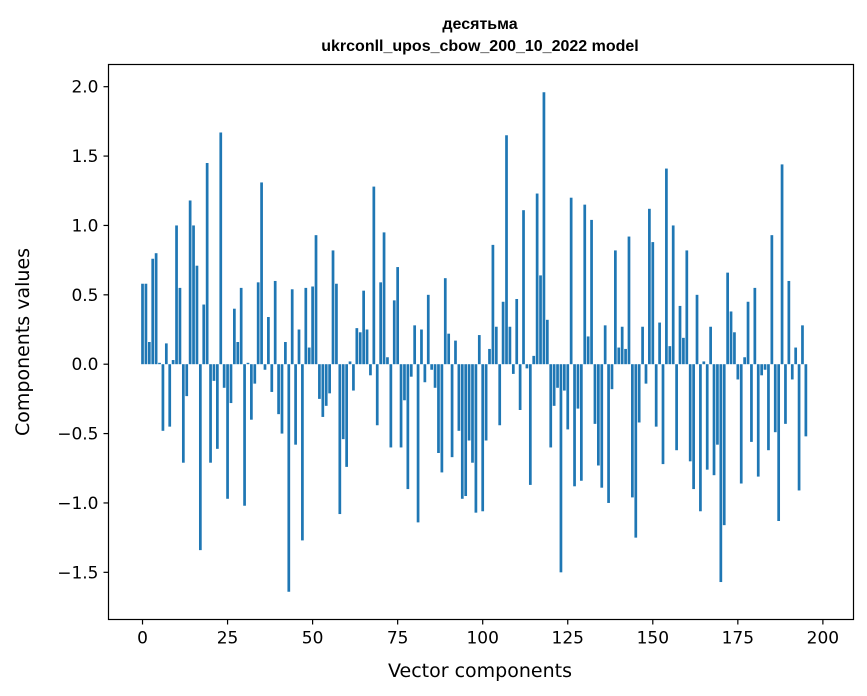 This screenshot has width=867, height=696. What do you see at coordinates (479, 24) in the screenshot?
I see `chart-title-line1: десятьма` at bounding box center [479, 24].